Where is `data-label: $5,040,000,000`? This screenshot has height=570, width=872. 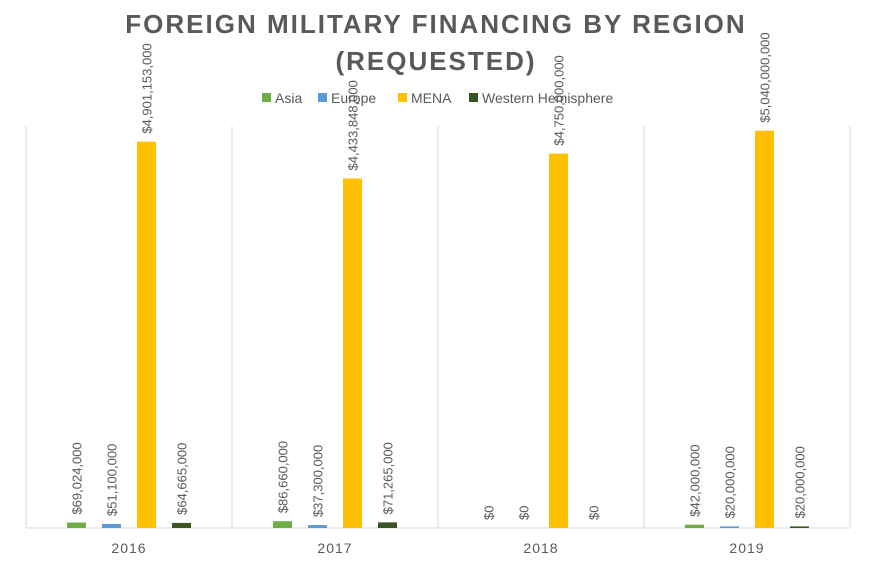 data-label: $5,040,000,000 is located at coordinates (765, 77).